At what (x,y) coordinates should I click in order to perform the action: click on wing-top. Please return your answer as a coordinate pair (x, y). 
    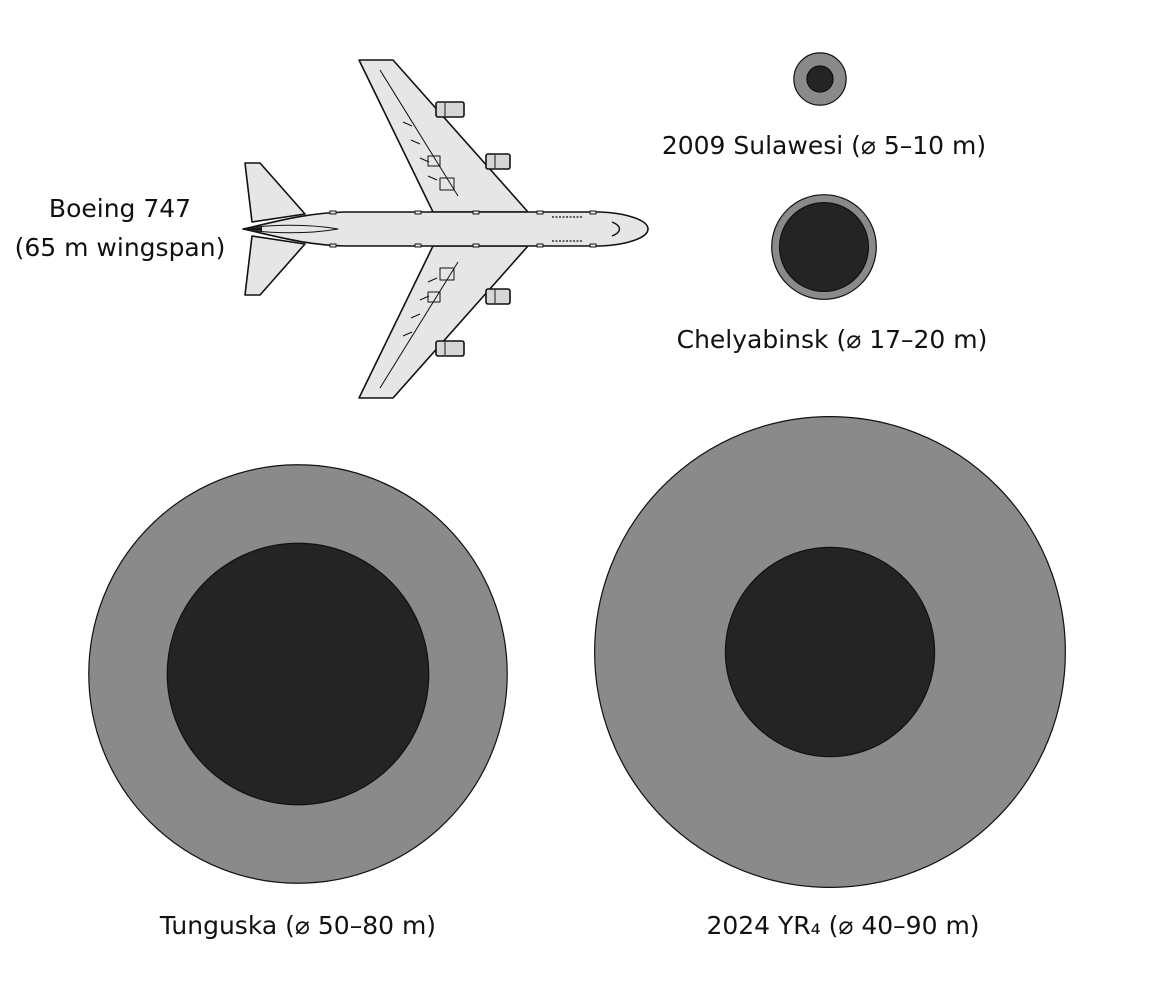
    Looking at the image, I should click on (443, 136).